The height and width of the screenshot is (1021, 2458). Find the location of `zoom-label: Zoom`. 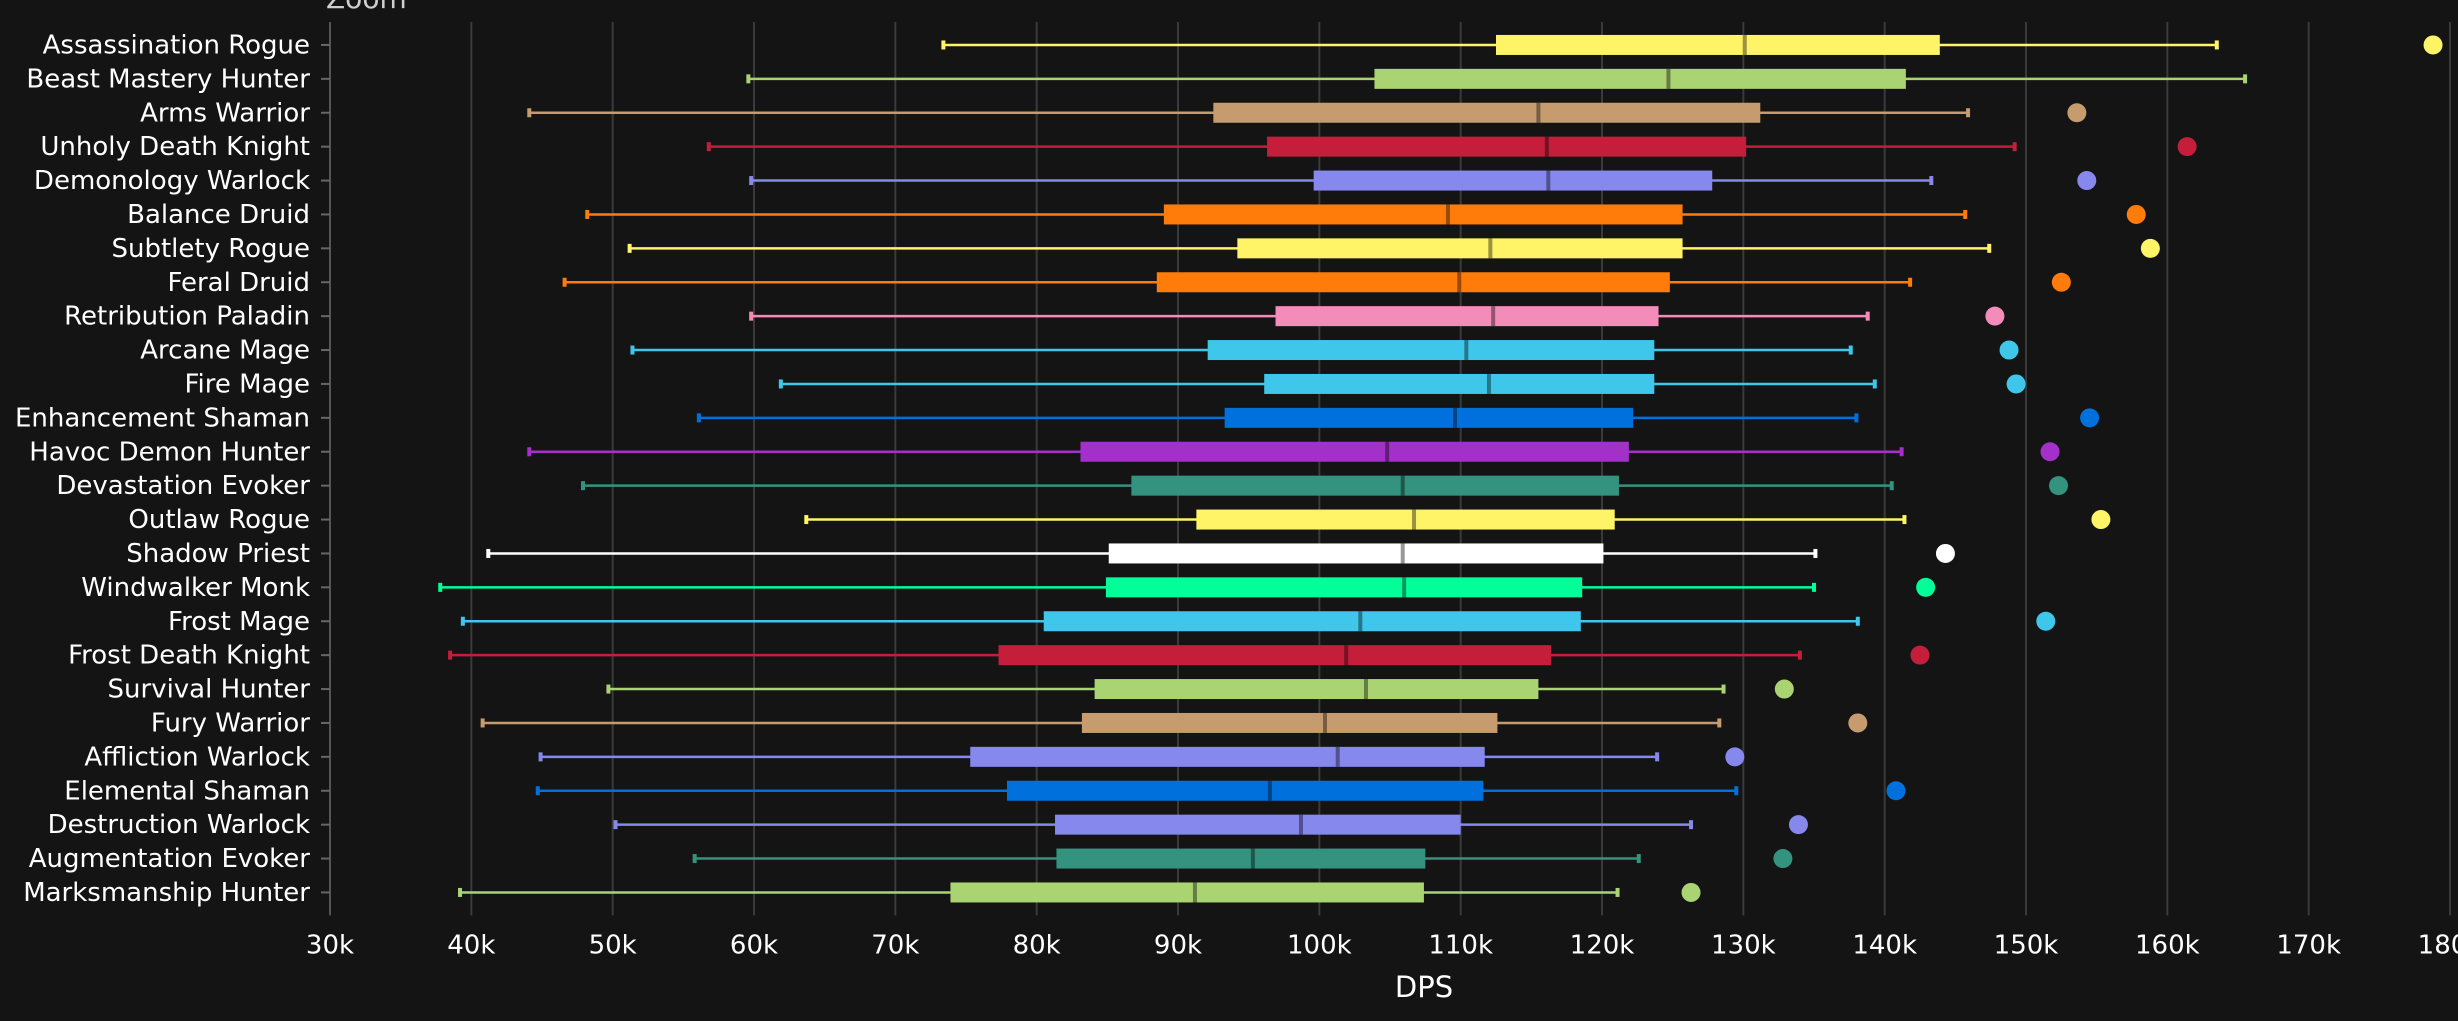

zoom-label: Zoom is located at coordinates (366, 7).